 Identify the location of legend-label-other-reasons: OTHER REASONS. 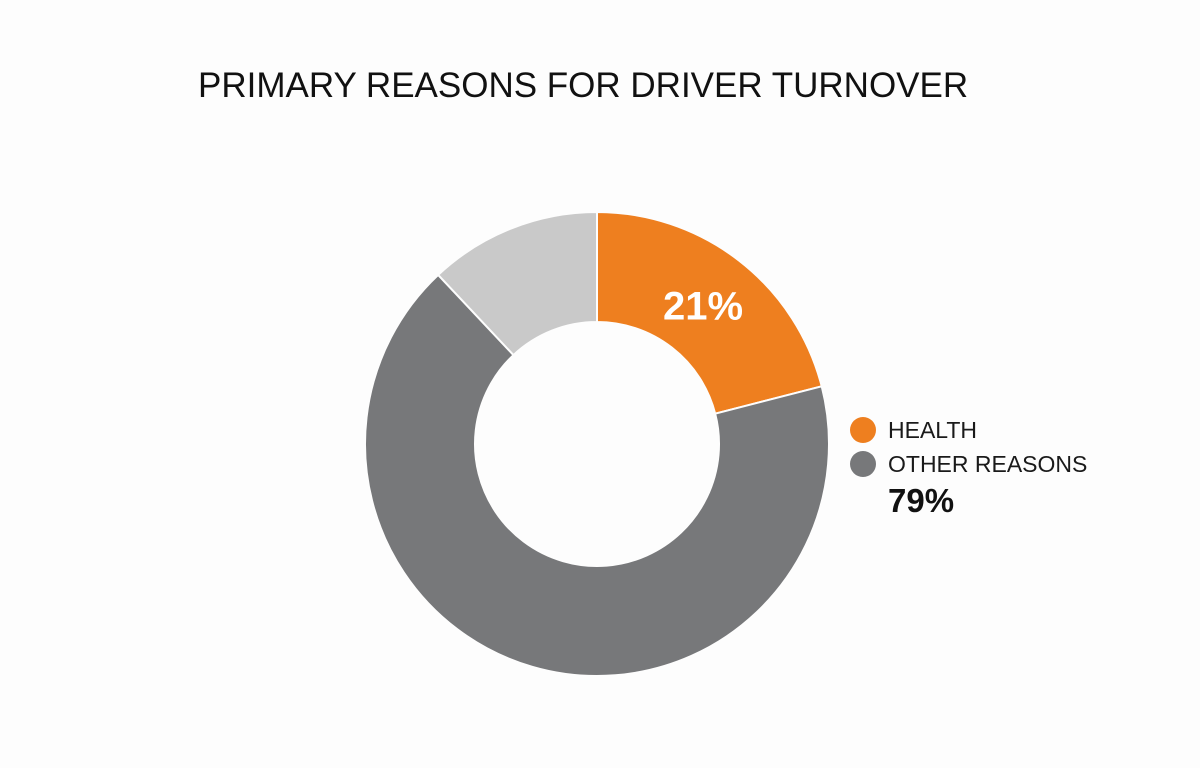
(988, 463).